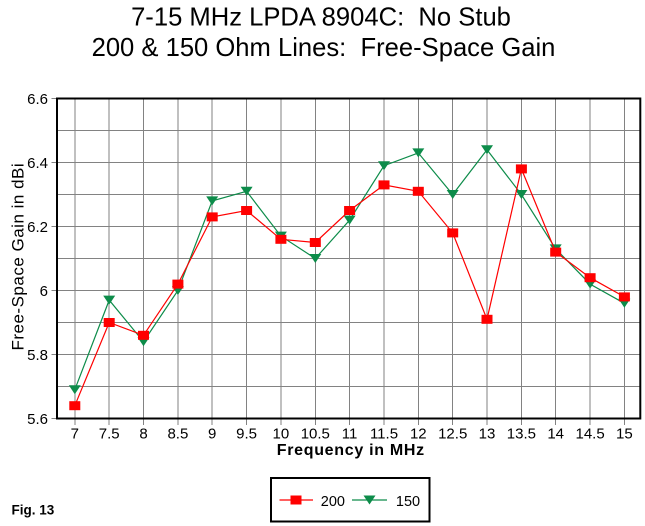 The image size is (645, 526). I want to click on svg-text:200 & 150 Ohm Lines: Free-Spa: 200 & 150 Ohm Lines: Free-Space Gain, so click(324, 48).